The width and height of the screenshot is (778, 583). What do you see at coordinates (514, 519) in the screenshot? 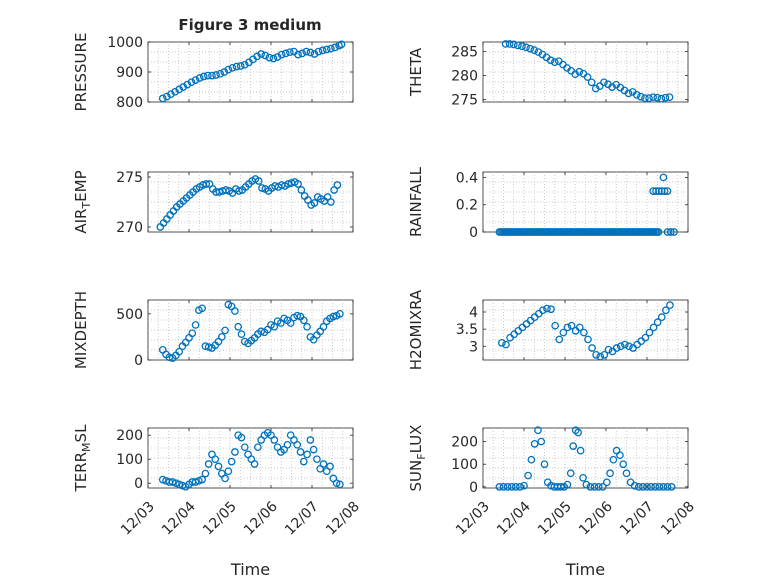
I see `x-tick-label: 12/04` at bounding box center [514, 519].